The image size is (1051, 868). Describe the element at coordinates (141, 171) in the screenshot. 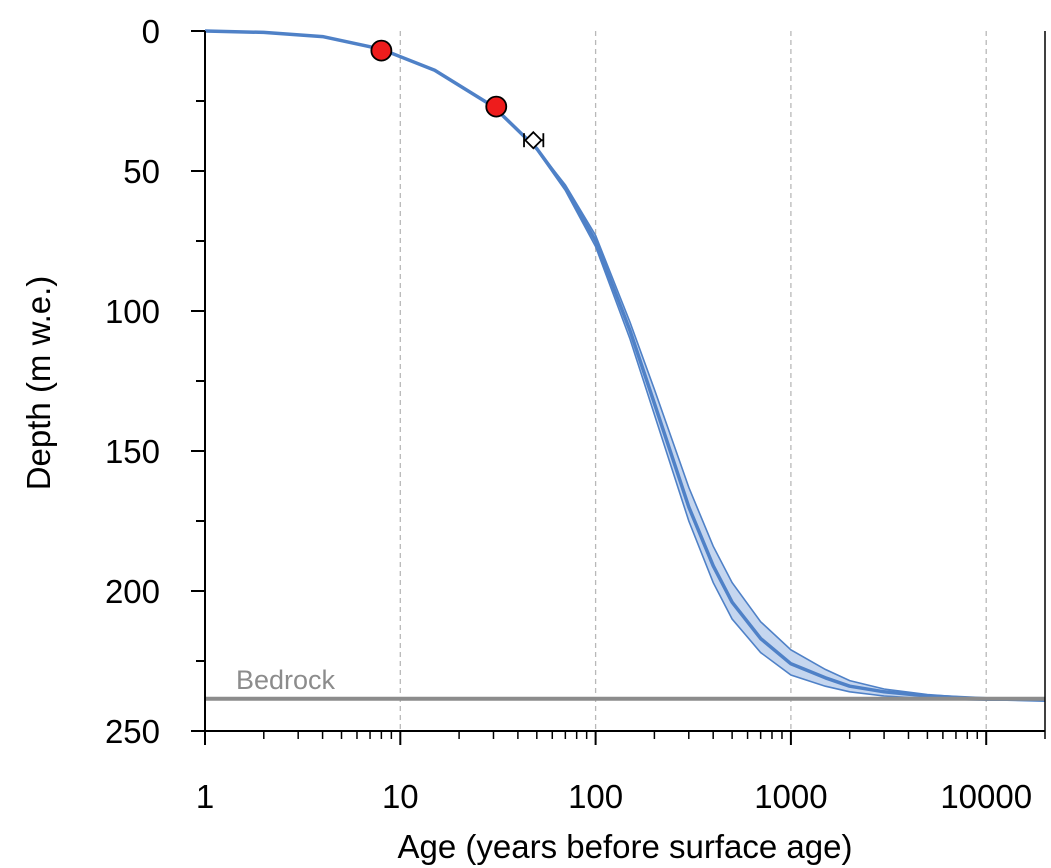

I see `y-tick-label: 50` at that location.